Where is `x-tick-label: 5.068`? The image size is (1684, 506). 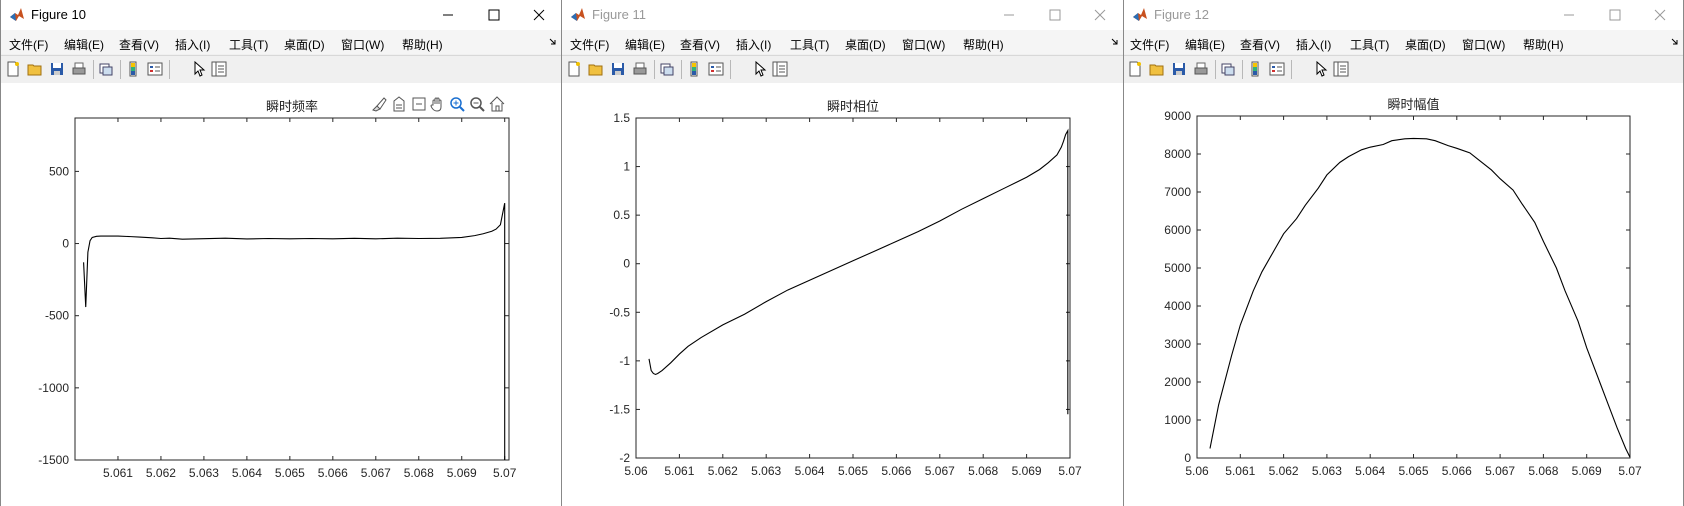
x-tick-label: 5.068 is located at coordinates (1543, 471).